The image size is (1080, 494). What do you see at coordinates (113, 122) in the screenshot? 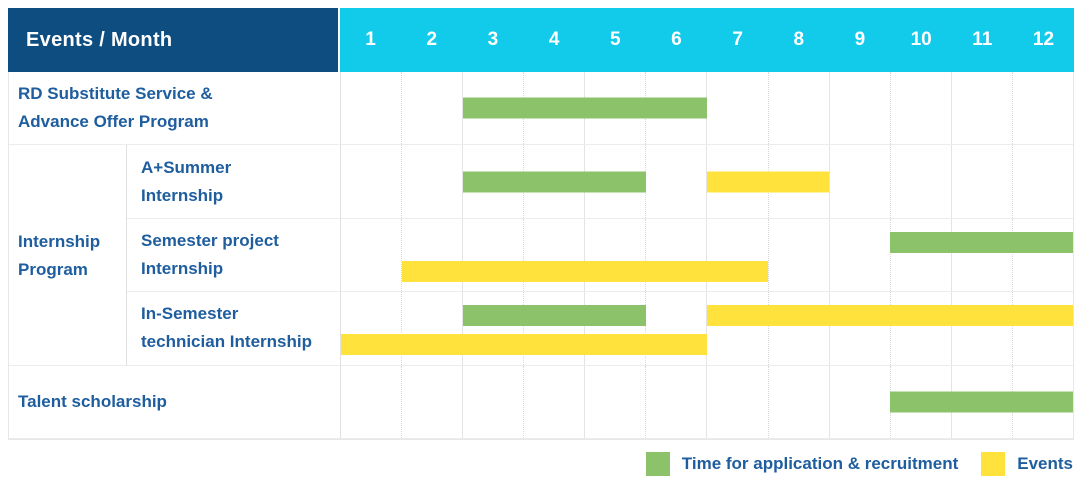
I see `label-line-2: Advance Offer Program` at bounding box center [113, 122].